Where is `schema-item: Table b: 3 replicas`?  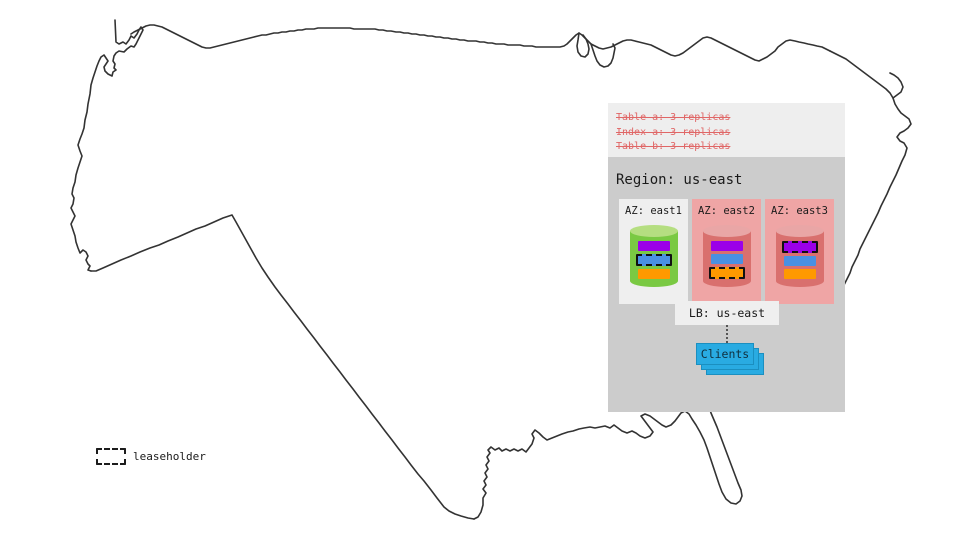 schema-item: Table b: 3 replicas is located at coordinates (673, 146).